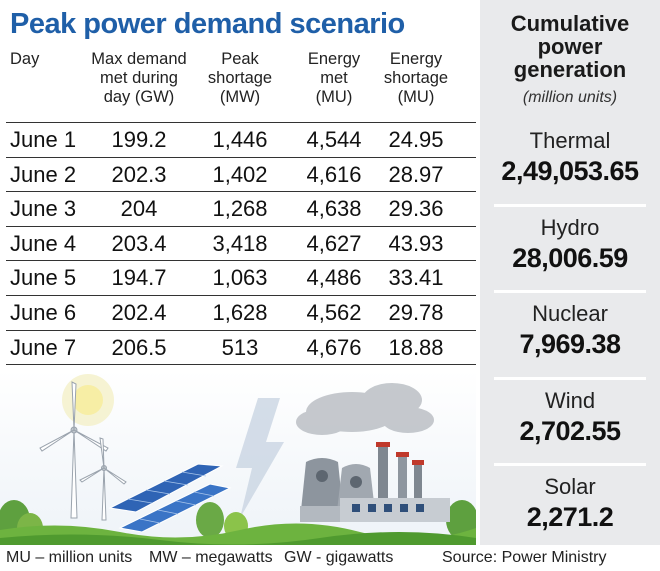 Image resolution: width=660 pixels, height=571 pixels. I want to click on table-cell: 513, so click(240, 347).